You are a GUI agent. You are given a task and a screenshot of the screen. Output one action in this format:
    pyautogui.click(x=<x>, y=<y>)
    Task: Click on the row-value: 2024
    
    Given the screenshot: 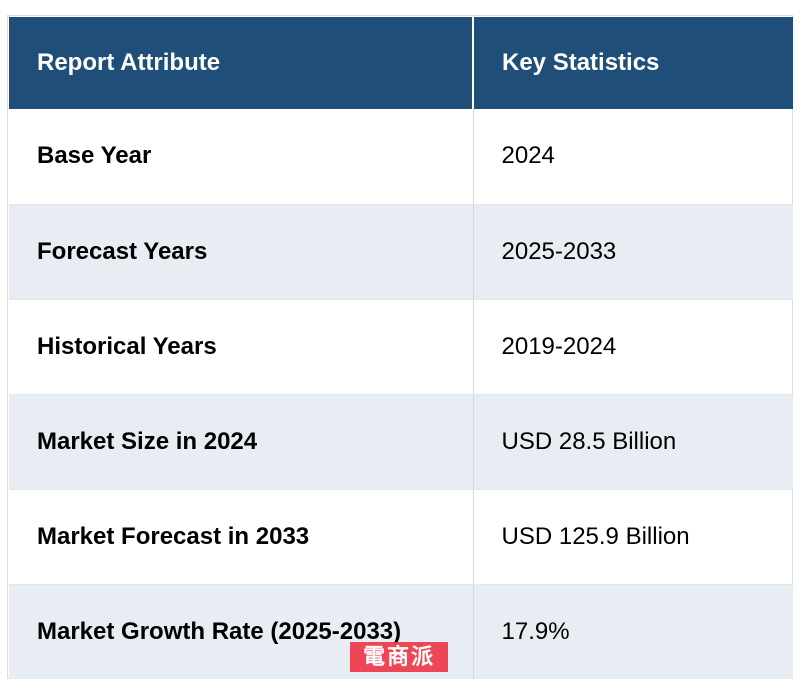 What is the action you would take?
    pyautogui.click(x=632, y=157)
    